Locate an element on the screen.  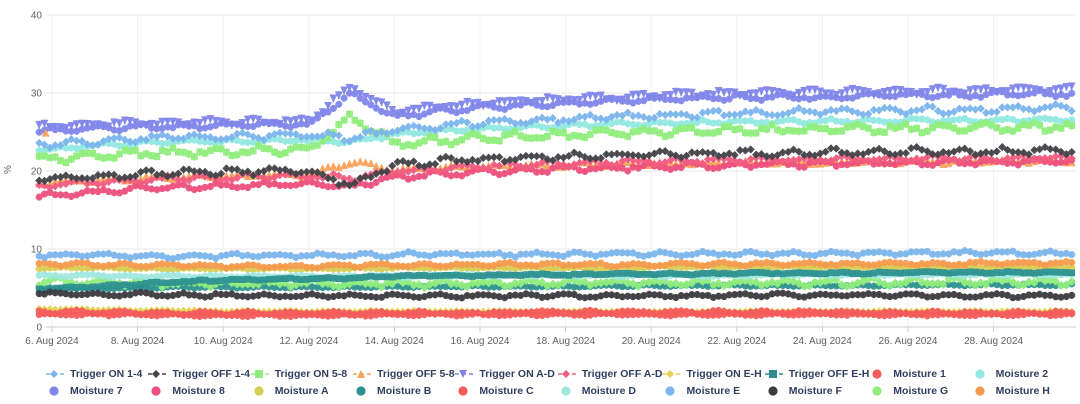
legend-item-moisture-h: Moisture H is located at coordinates (1023, 391).